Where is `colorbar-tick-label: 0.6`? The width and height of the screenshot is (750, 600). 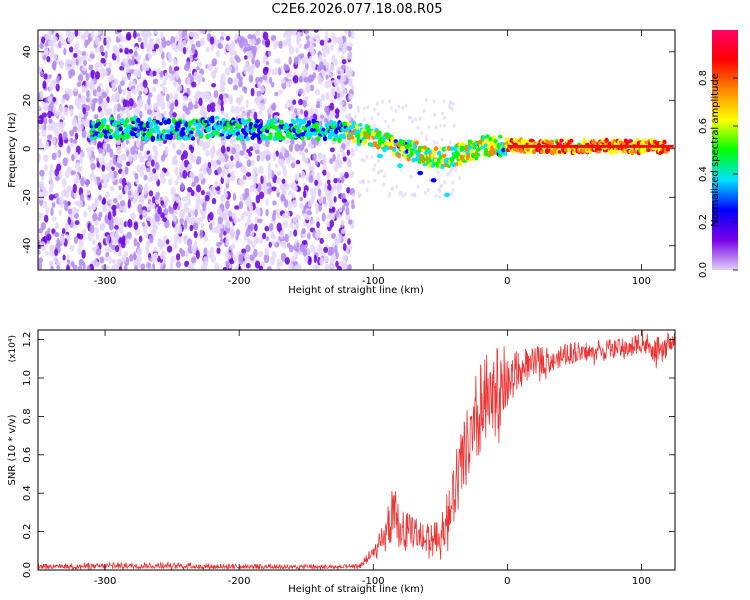 colorbar-tick-label: 0.6 is located at coordinates (703, 126).